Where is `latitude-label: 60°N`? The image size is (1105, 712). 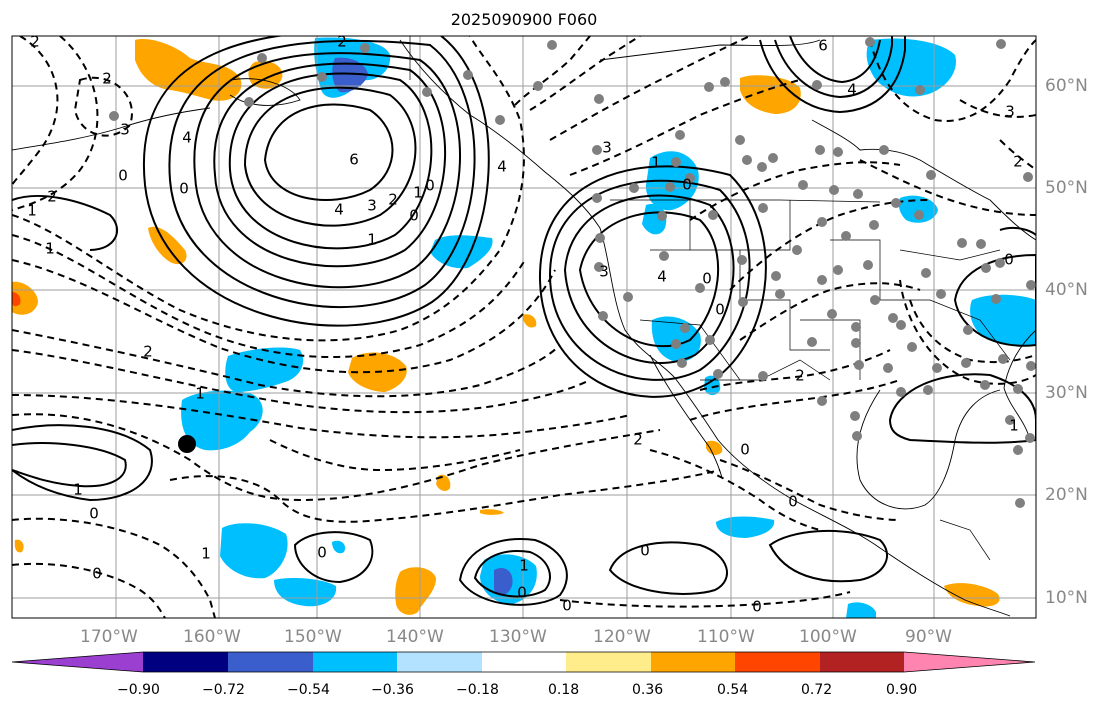
latitude-label: 60°N is located at coordinates (1066, 86).